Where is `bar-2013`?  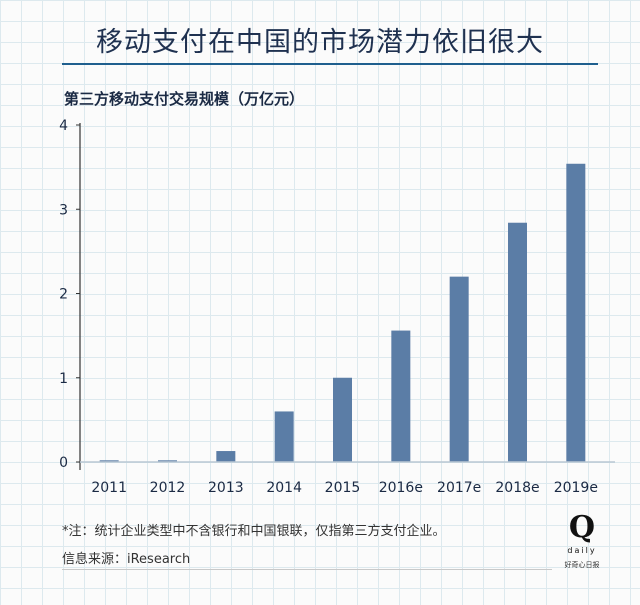 bar-2013 is located at coordinates (226, 456).